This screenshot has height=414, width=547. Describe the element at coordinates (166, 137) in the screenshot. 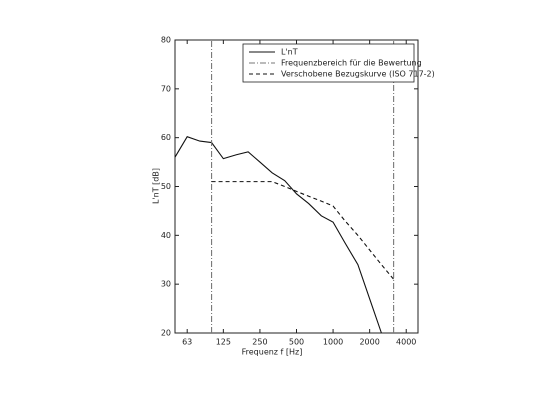

I see `y-tick-label: 60` at that location.